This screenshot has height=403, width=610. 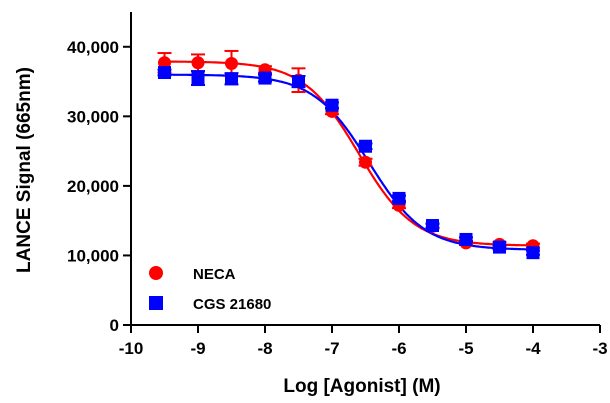 What do you see at coordinates (210, 289) in the screenshot?
I see `legend: NECA CGS 21680` at bounding box center [210, 289].